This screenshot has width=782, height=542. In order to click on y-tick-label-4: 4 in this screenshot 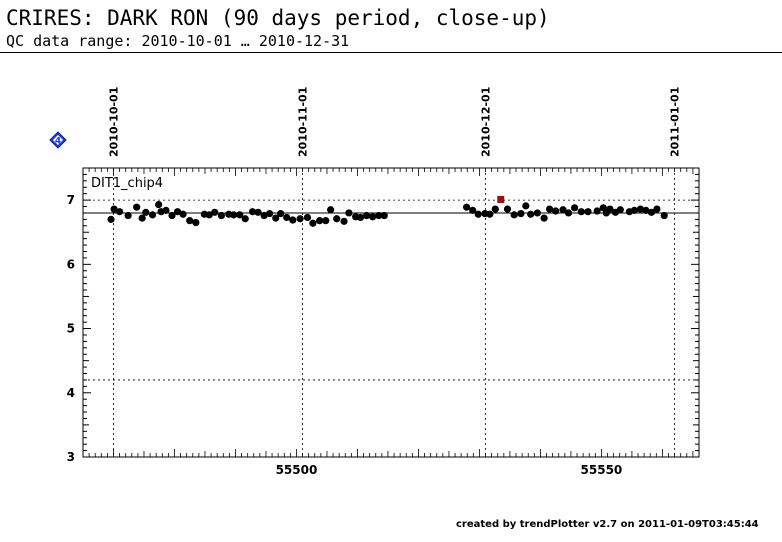, I will do `click(71, 393)`.